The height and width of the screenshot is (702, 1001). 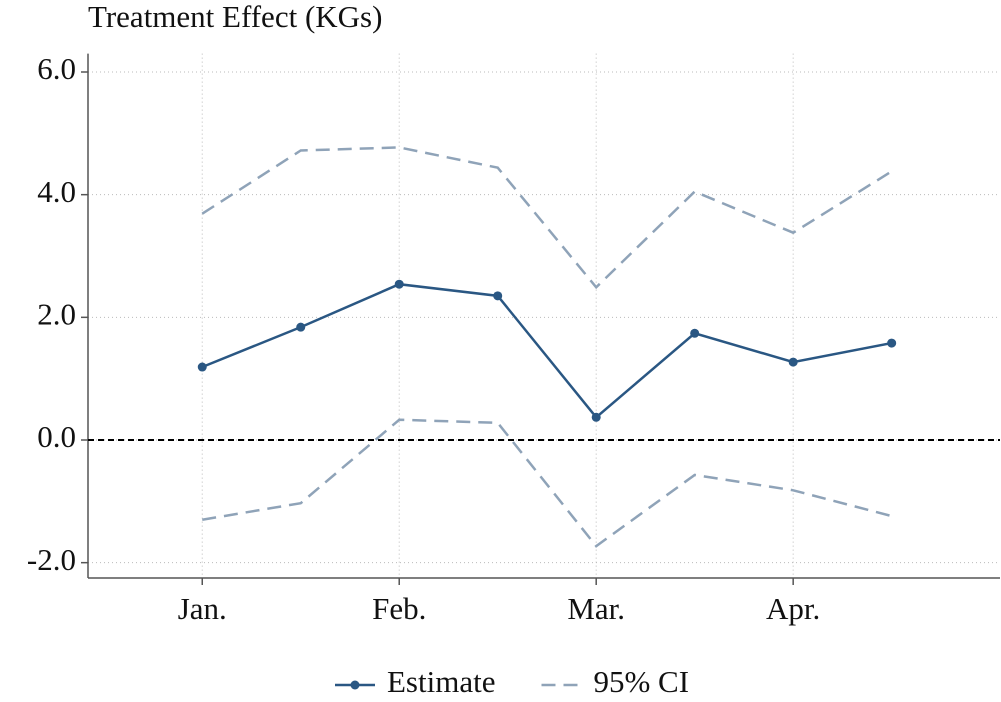 I want to click on y-tick-label: 6.0, so click(x=56, y=68).